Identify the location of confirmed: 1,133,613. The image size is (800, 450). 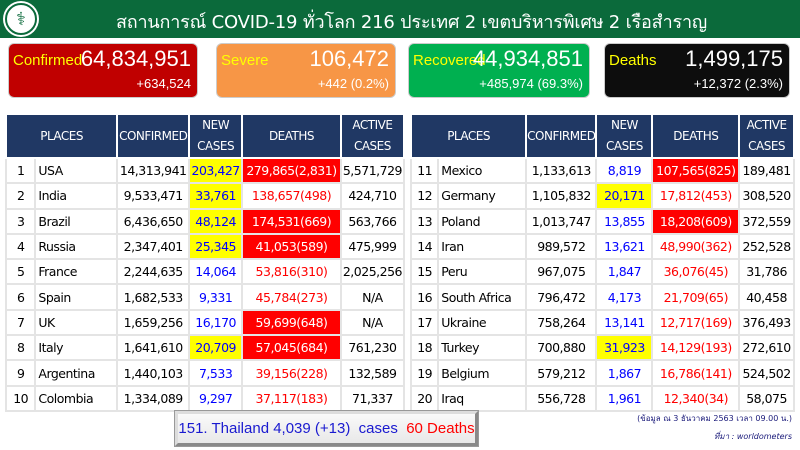
(561, 170).